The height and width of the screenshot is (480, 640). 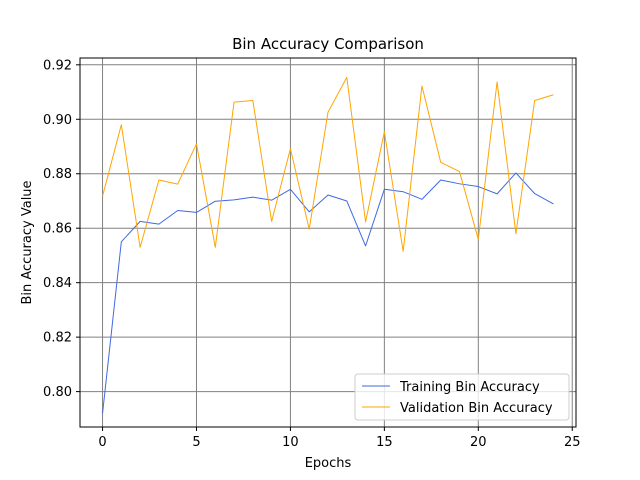 What do you see at coordinates (196, 442) in the screenshot?
I see `x-tick-label: 5` at bounding box center [196, 442].